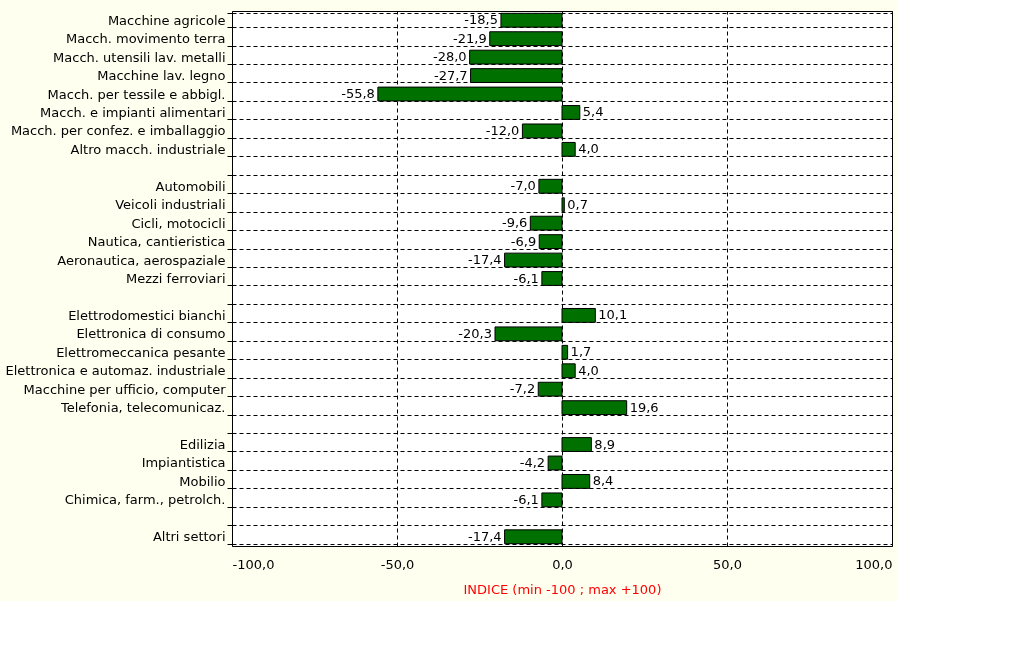 Image resolution: width=1012 pixels, height=657 pixels. What do you see at coordinates (145, 500) in the screenshot?
I see `y-tick-label: Chimica, farm., petrolch.` at bounding box center [145, 500].